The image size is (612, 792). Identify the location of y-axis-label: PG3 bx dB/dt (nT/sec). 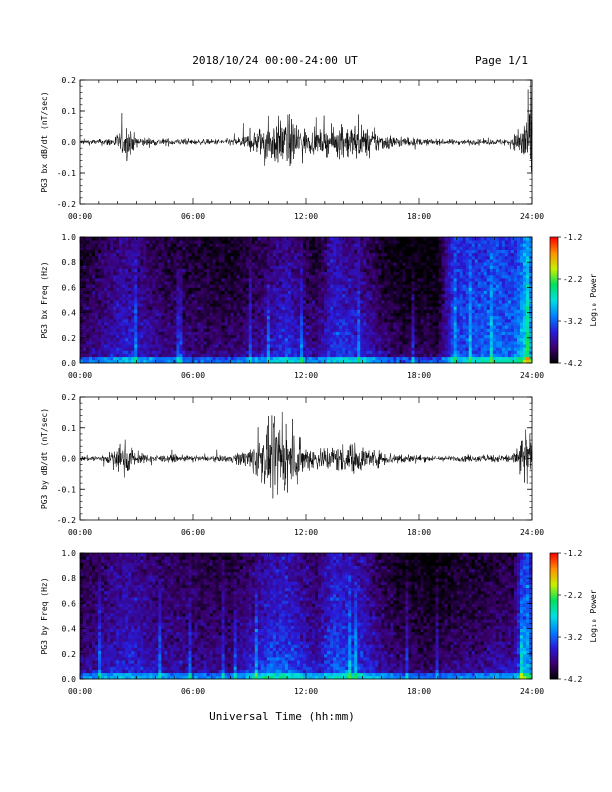
(44, 141).